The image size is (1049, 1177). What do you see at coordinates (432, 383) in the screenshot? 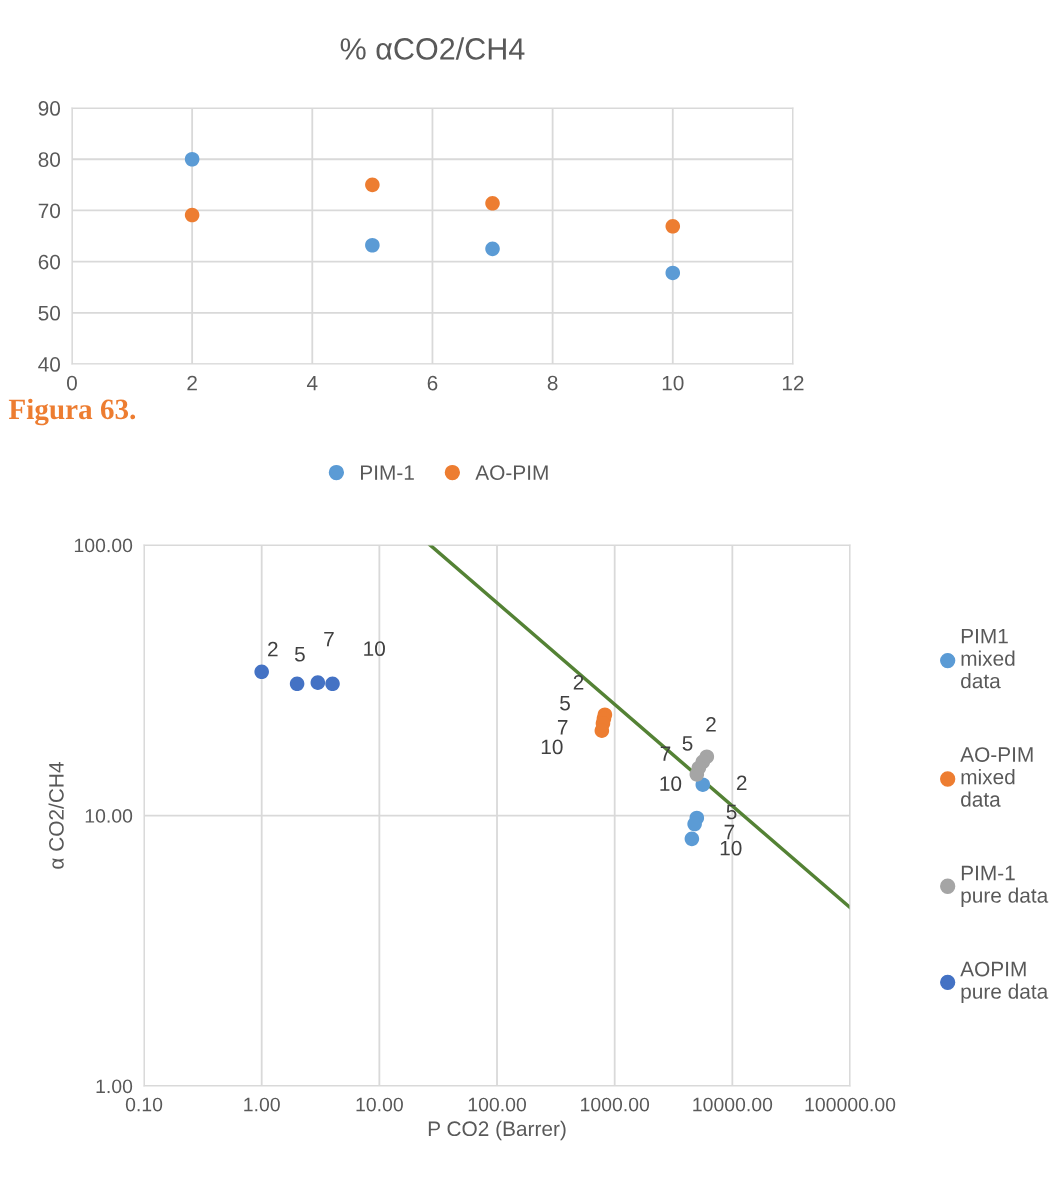
I see `x-tick-label: 6` at bounding box center [432, 383].